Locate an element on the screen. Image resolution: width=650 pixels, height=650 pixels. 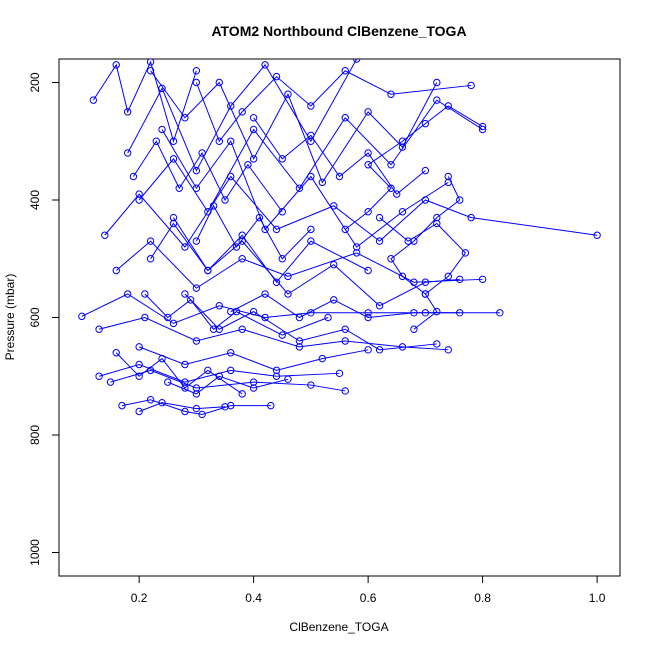
y-axis: 200 400 600 800 1000 is located at coordinates (44, 319).